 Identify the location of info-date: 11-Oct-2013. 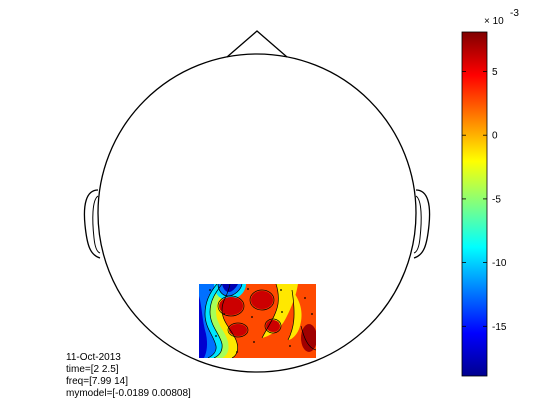
(93, 357).